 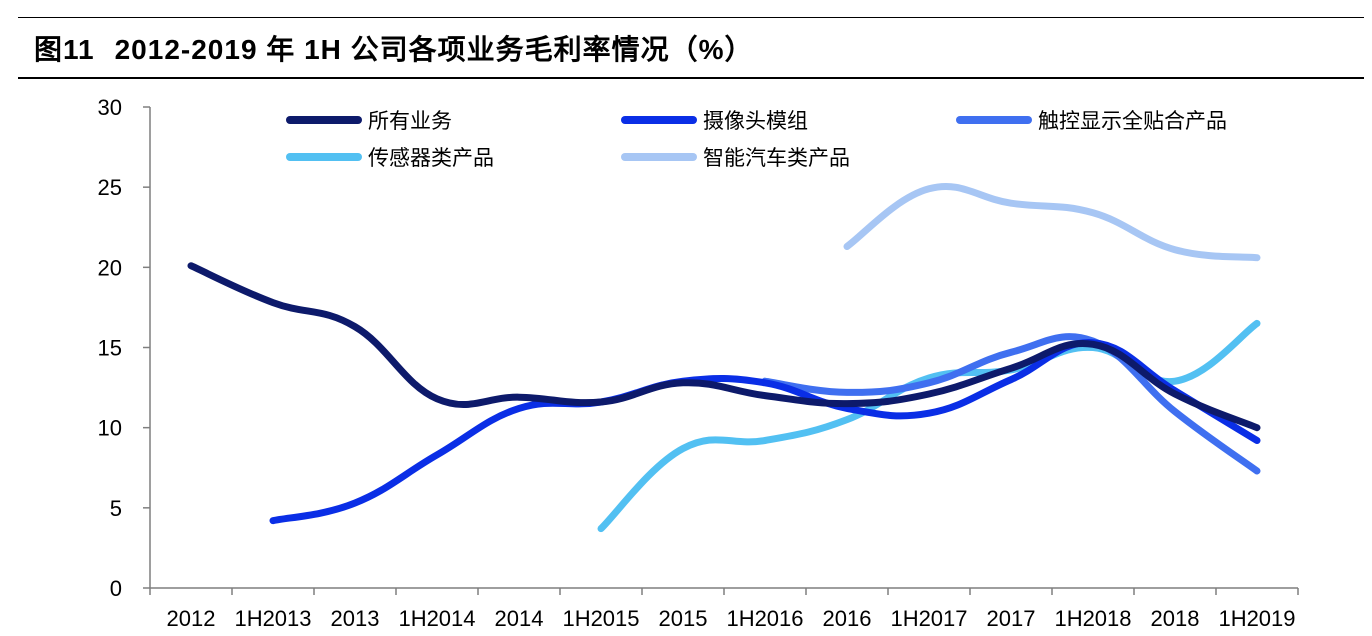 What do you see at coordinates (1132, 121) in the screenshot?
I see `legend-label: 触控显示全贴合产品` at bounding box center [1132, 121].